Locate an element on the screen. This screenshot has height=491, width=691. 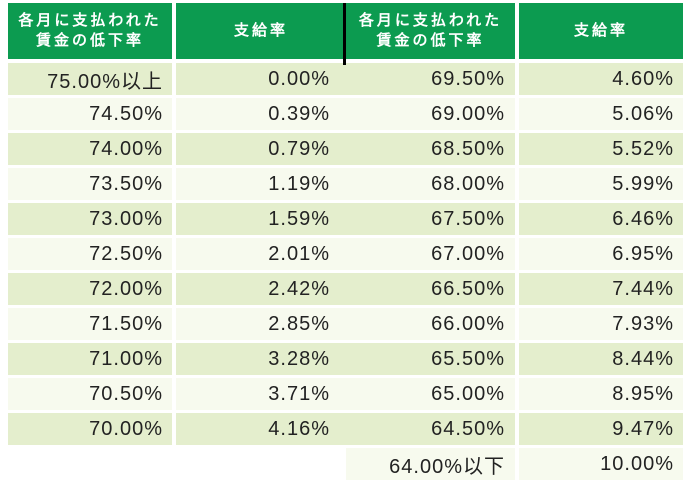
left-rate-cell: 0.39% is located at coordinates (261, 114).